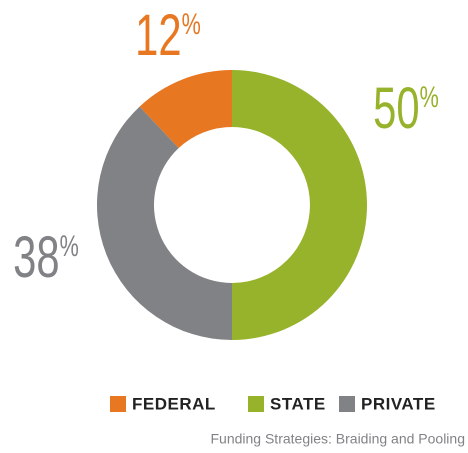  What do you see at coordinates (298, 403) in the screenshot?
I see `legend-label: STATE` at bounding box center [298, 403].